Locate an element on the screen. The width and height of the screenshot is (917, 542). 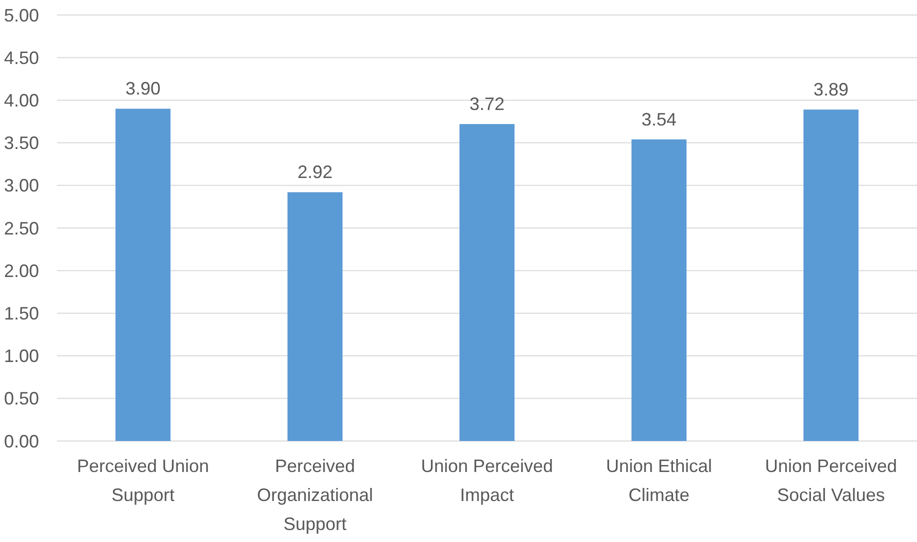
y-tick-label: 2.00 is located at coordinates (22, 270).